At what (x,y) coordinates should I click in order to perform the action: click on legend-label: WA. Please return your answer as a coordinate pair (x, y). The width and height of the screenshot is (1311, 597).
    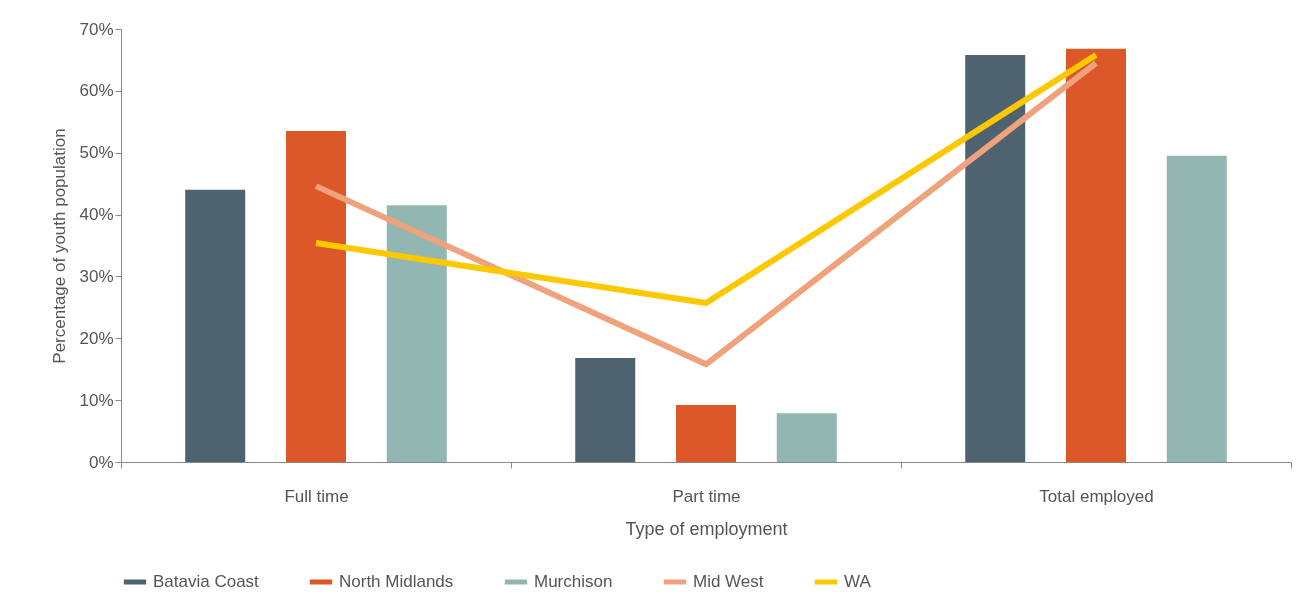
    Looking at the image, I should click on (858, 581).